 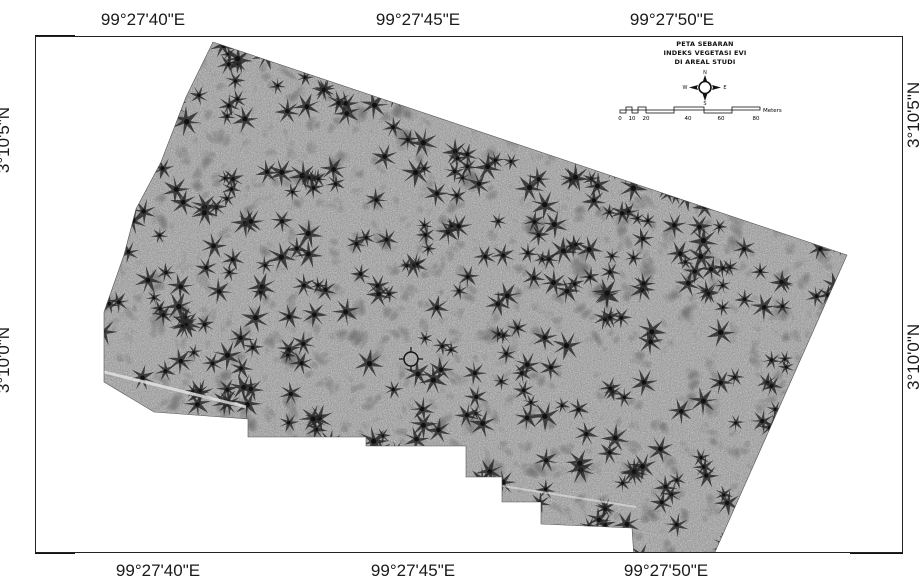 I want to click on graticule-left-label-2: 3°10'0"N, so click(x=7, y=360).